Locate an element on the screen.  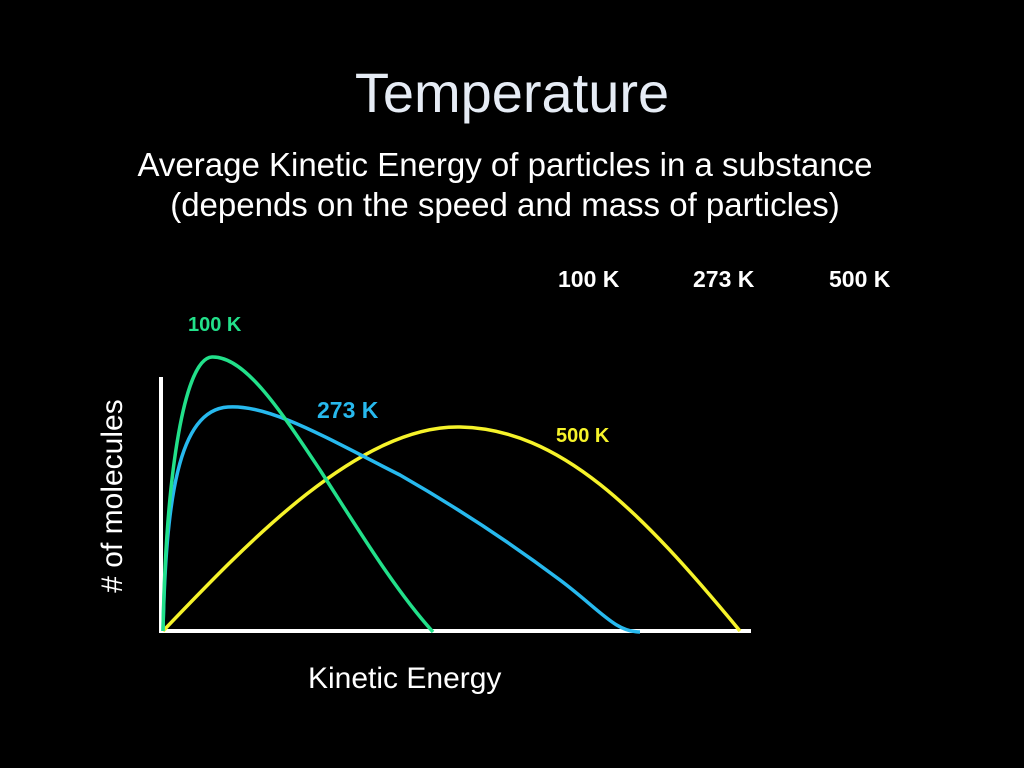
header-temperature-100k: 100 K is located at coordinates (589, 279).